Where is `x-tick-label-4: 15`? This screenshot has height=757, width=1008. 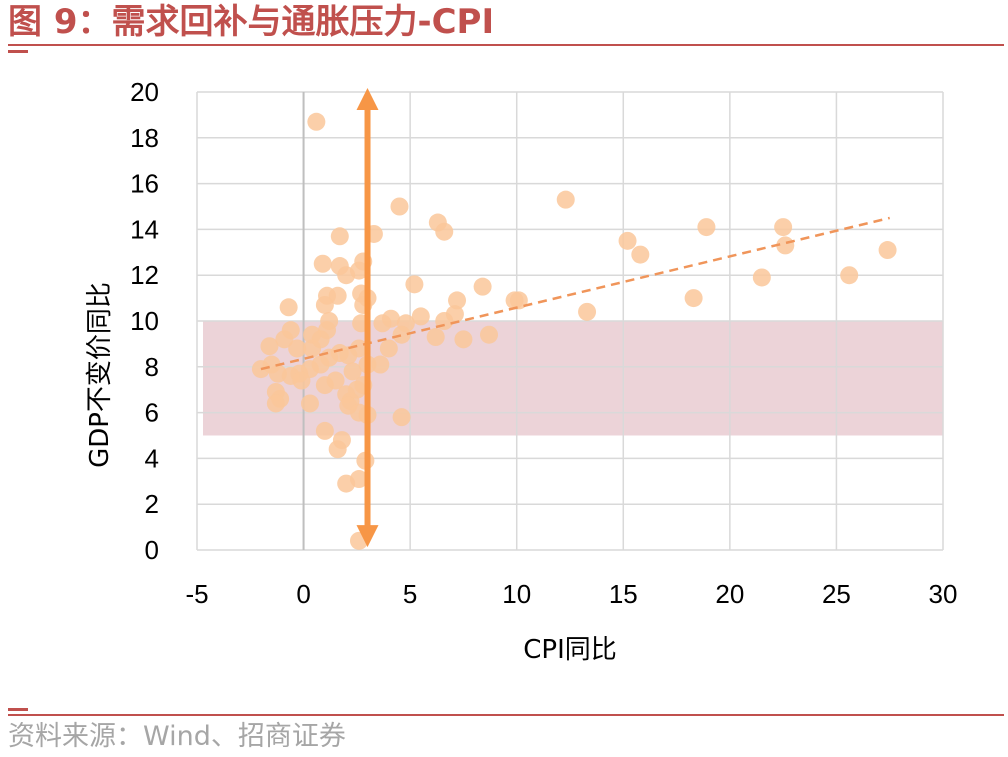 x-tick-label-4: 15 is located at coordinates (623, 594).